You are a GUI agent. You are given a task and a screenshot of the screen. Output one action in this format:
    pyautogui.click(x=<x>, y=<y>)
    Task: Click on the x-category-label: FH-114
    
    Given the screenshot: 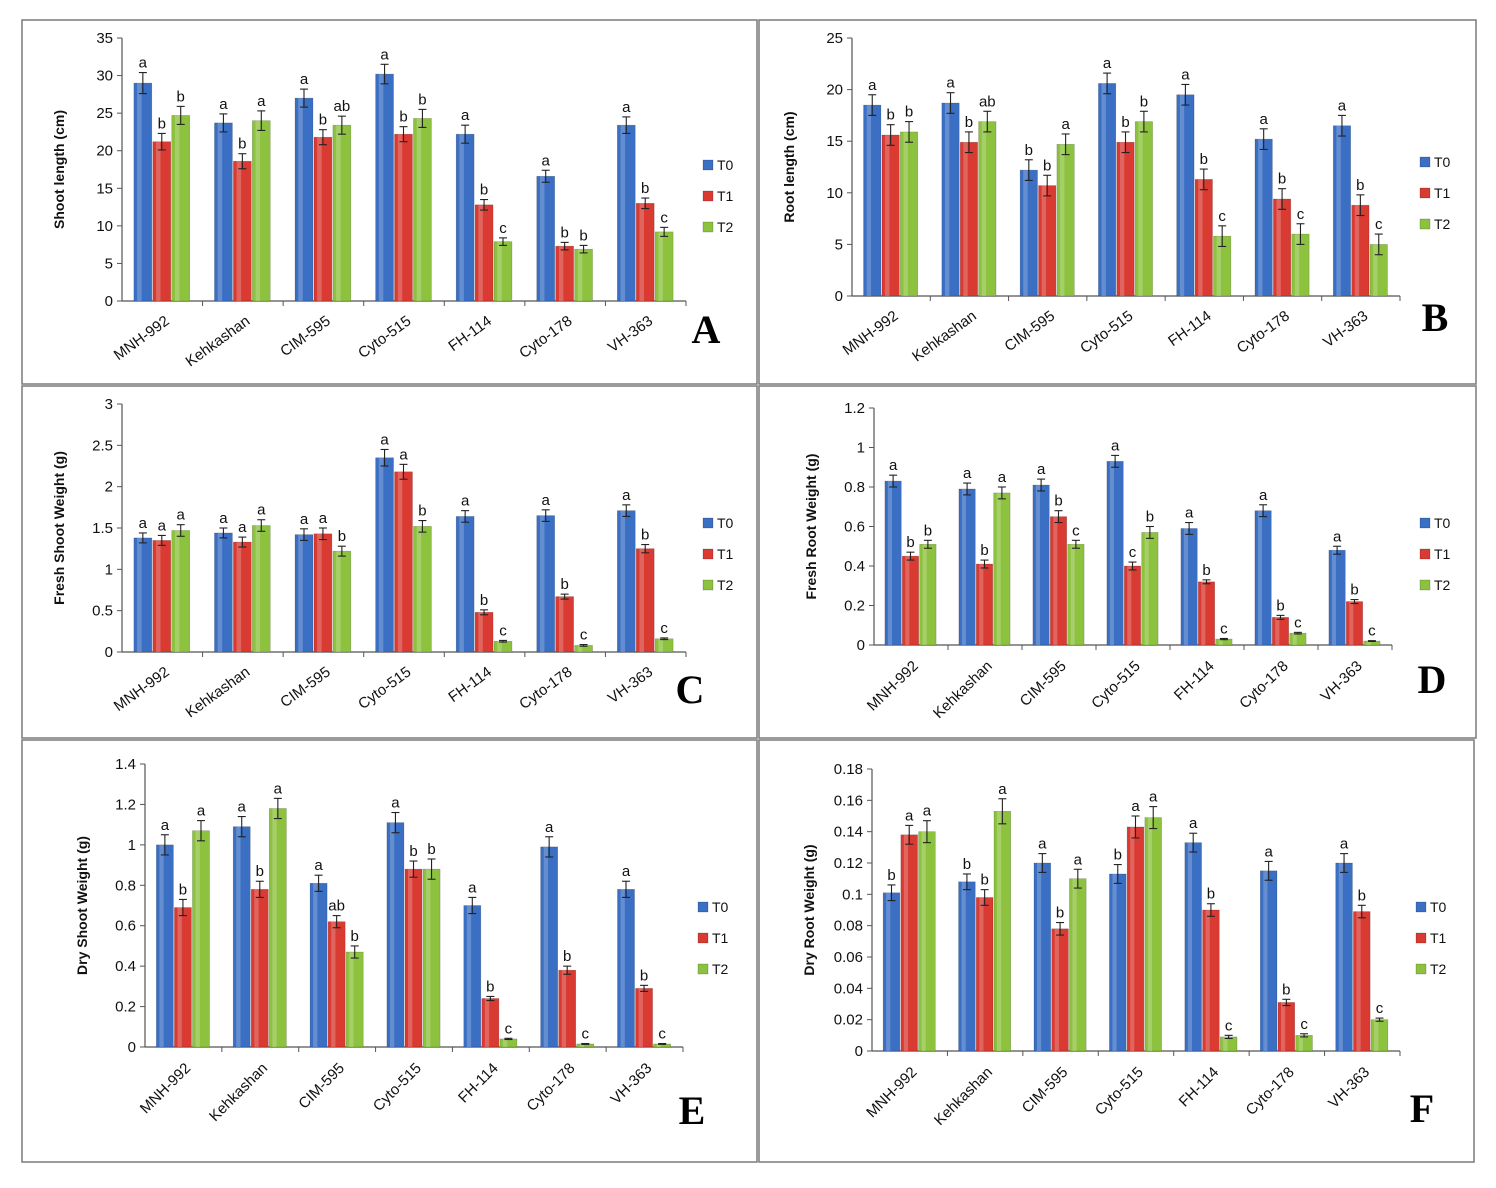 What is the action you would take?
    pyautogui.click(x=478, y=1083)
    